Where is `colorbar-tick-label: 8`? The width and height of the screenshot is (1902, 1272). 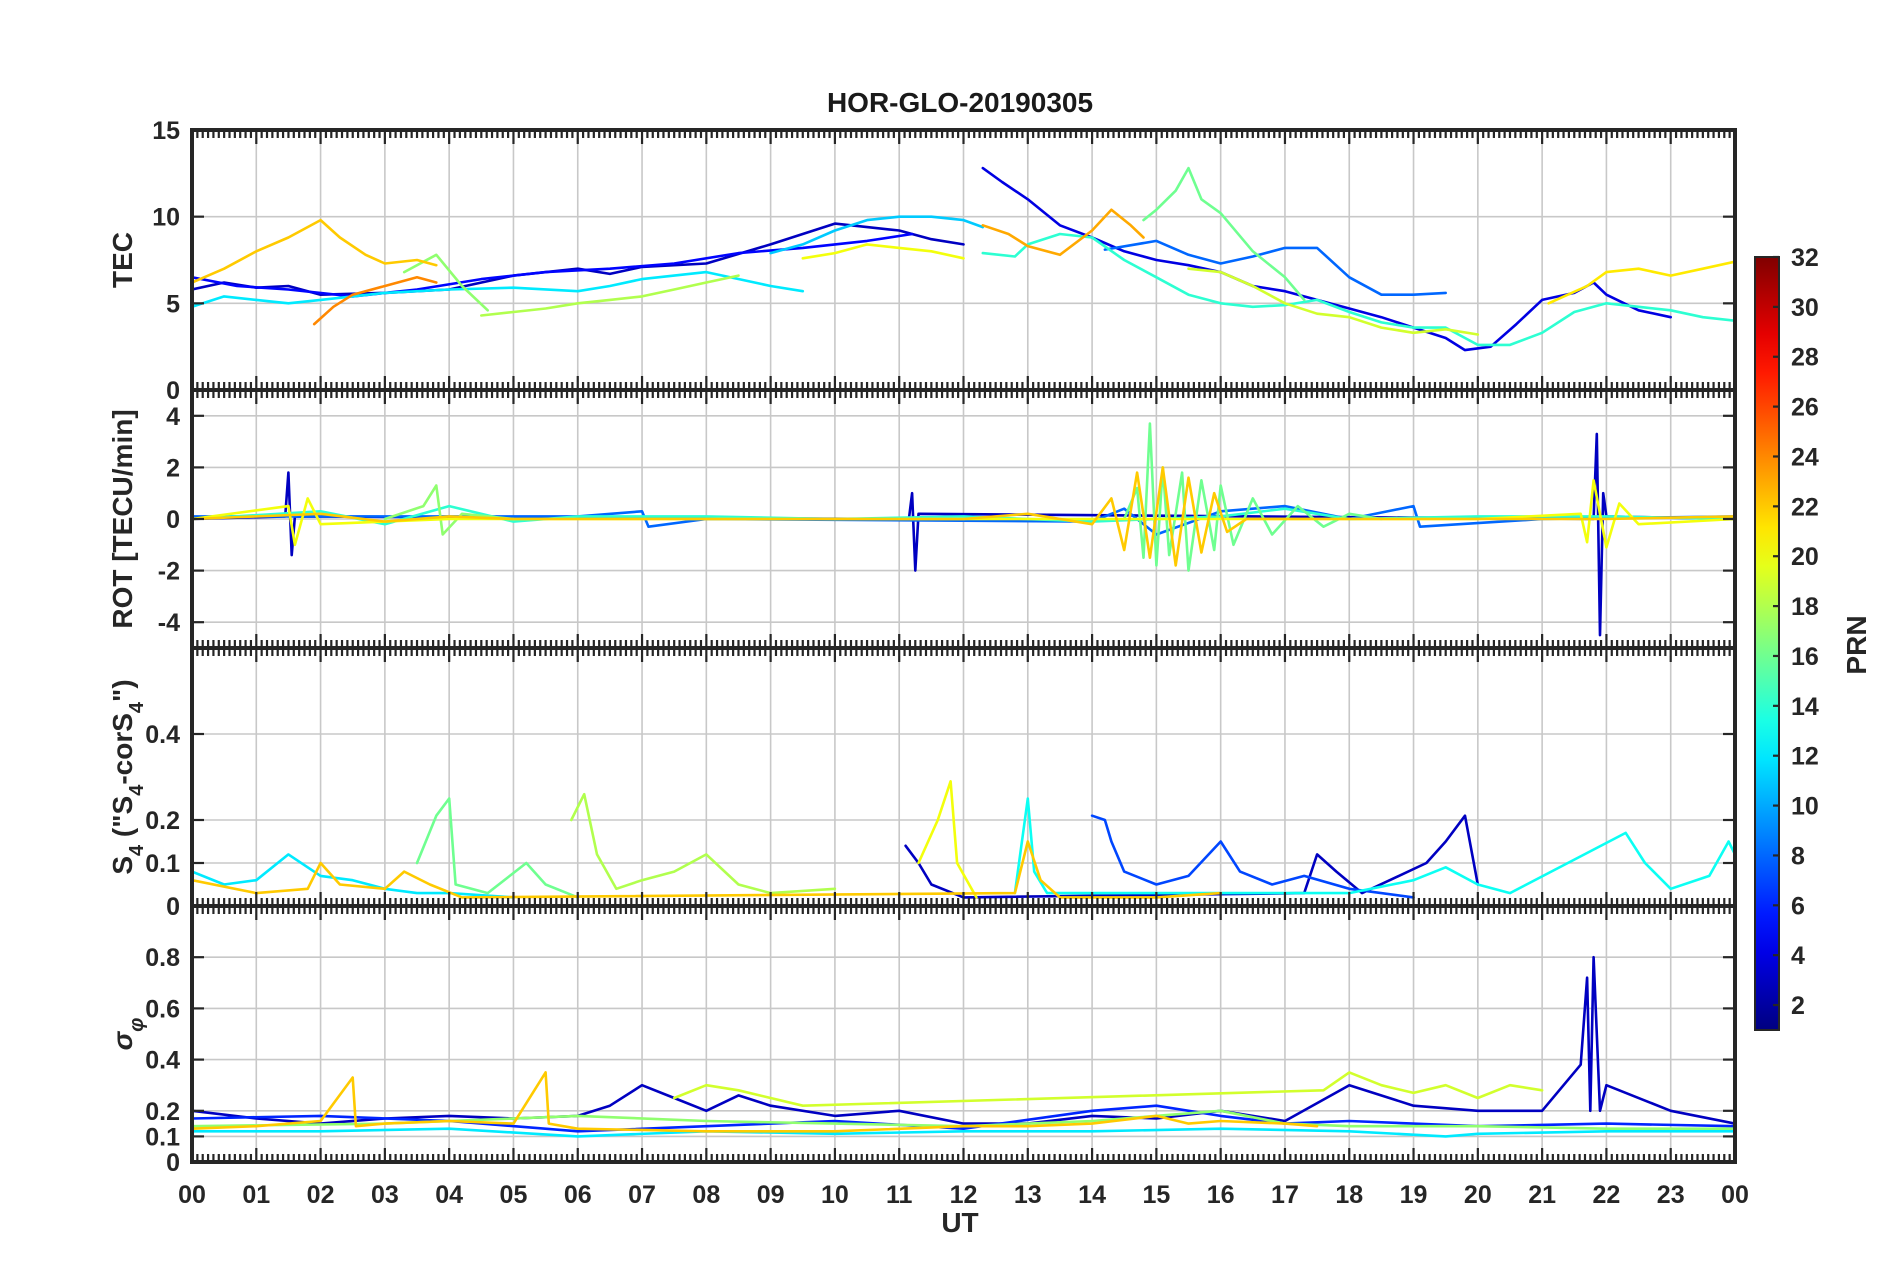 colorbar-tick-label: 8 is located at coordinates (1798, 856).